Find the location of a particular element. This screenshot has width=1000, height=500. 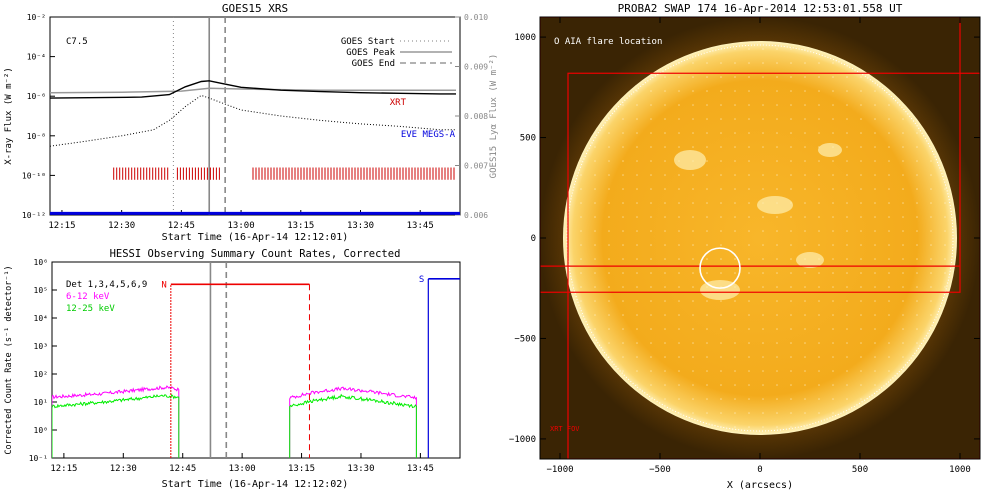

hessi-x-tick-label: 13:15 is located at coordinates (301, 469).